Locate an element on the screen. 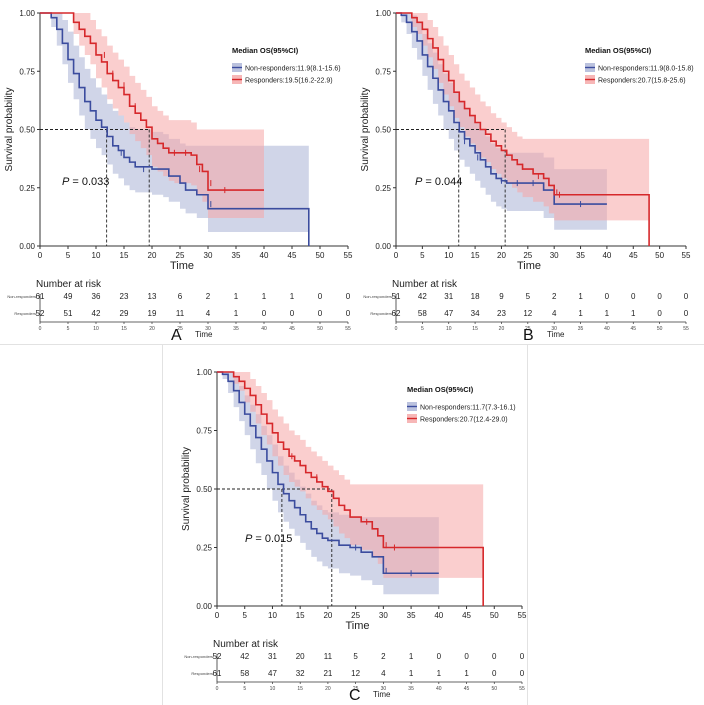 This screenshot has height=705, width=704. panel-c-frame-left is located at coordinates (162, 524).